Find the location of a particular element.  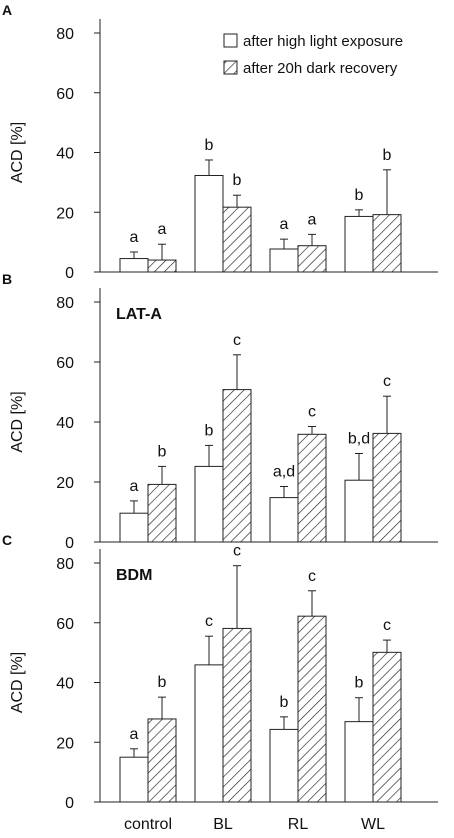

x-tick-label: WL is located at coordinates (373, 824).